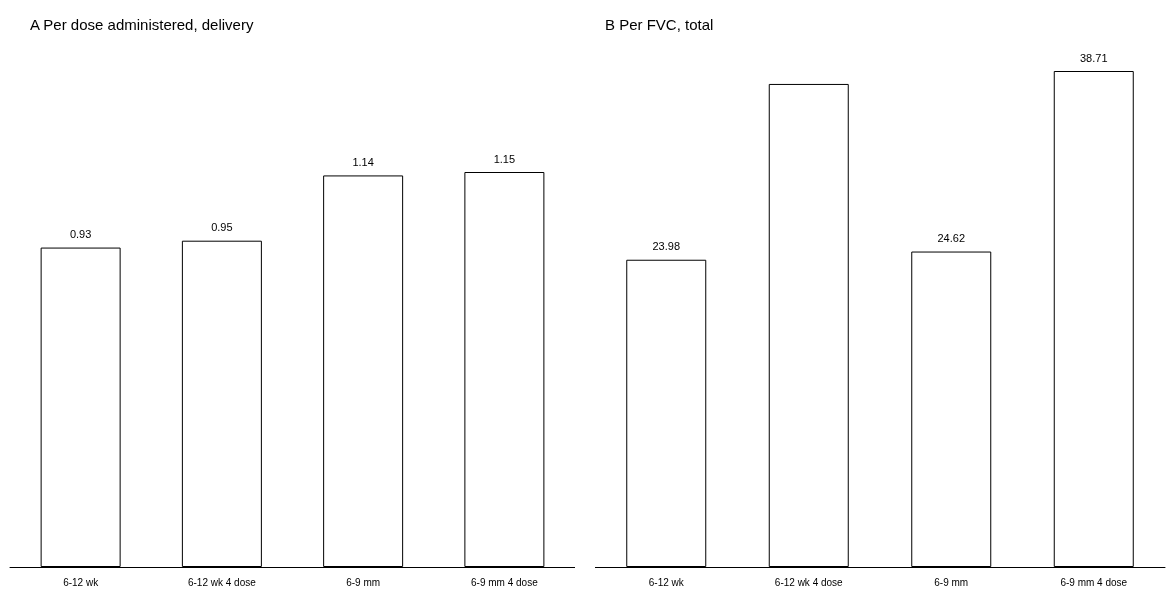  I want to click on data-label: 38.71, so click(1093, 57).